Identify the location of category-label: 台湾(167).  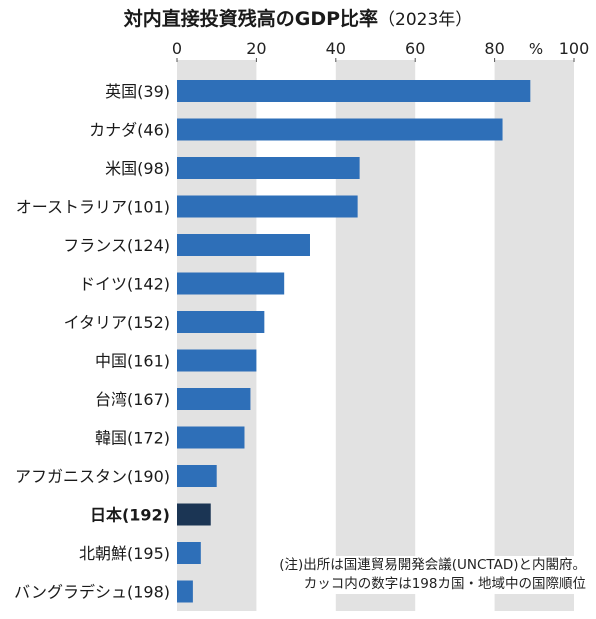
(132, 399).